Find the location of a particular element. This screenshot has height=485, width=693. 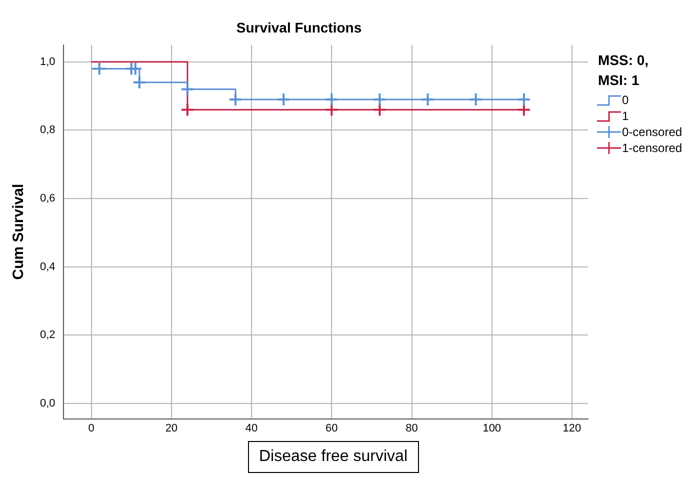

chart-title: Survival Functions is located at coordinates (299, 27).